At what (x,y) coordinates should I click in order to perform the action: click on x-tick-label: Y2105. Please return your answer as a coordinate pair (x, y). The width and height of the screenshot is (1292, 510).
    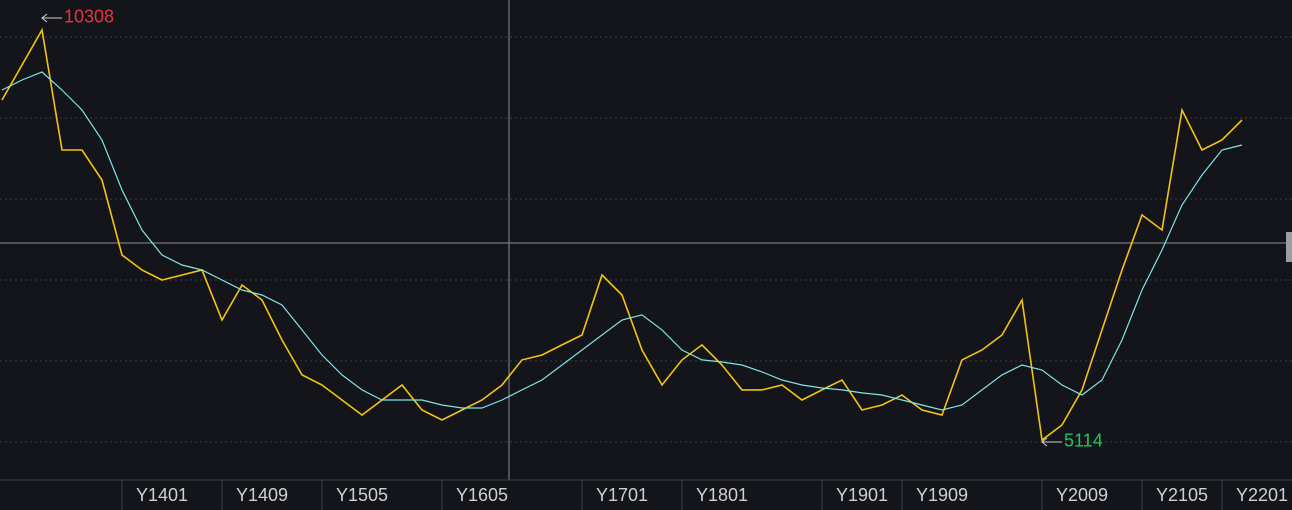
    Looking at the image, I should click on (1182, 495).